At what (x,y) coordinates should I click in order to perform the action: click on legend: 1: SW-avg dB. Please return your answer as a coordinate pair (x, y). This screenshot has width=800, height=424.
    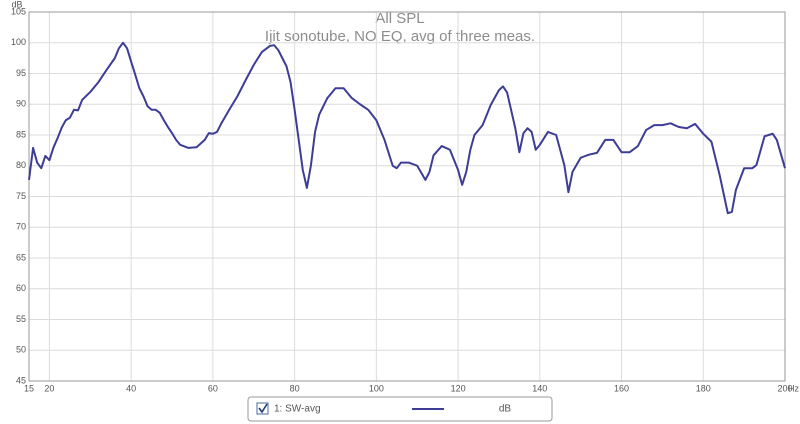
    Looking at the image, I should click on (400, 409).